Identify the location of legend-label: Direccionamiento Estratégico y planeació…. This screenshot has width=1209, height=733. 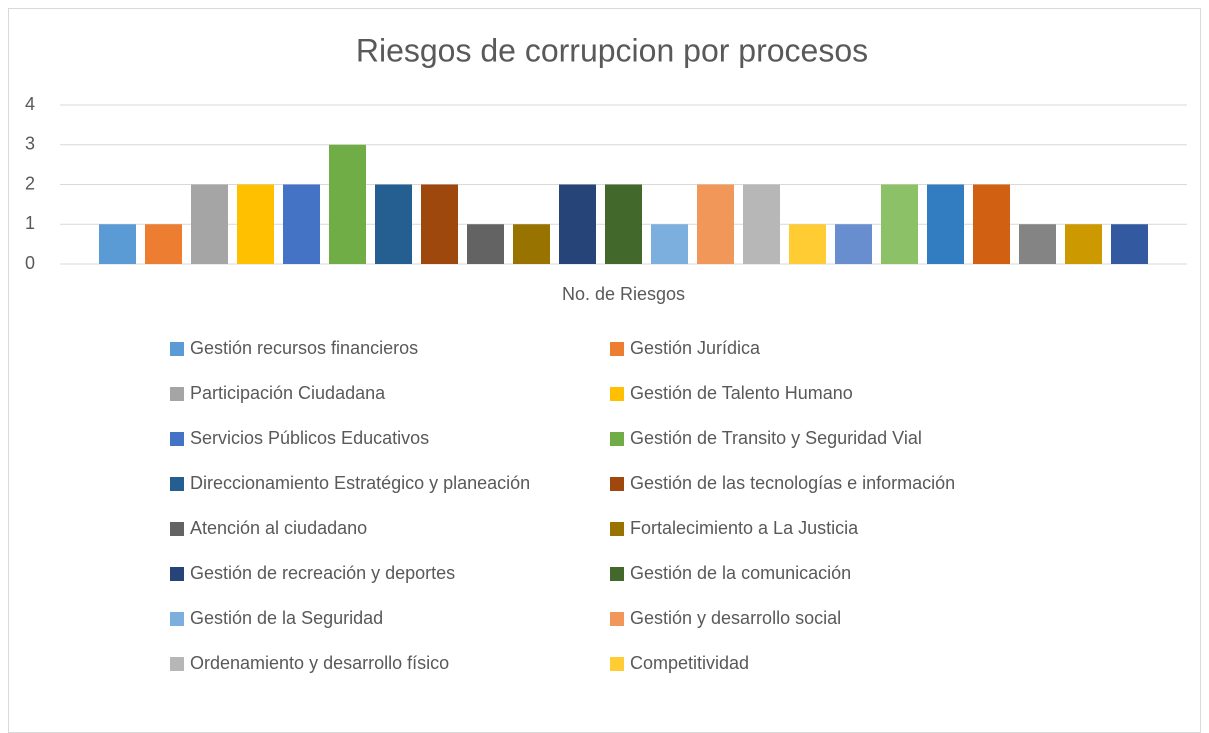
(360, 483).